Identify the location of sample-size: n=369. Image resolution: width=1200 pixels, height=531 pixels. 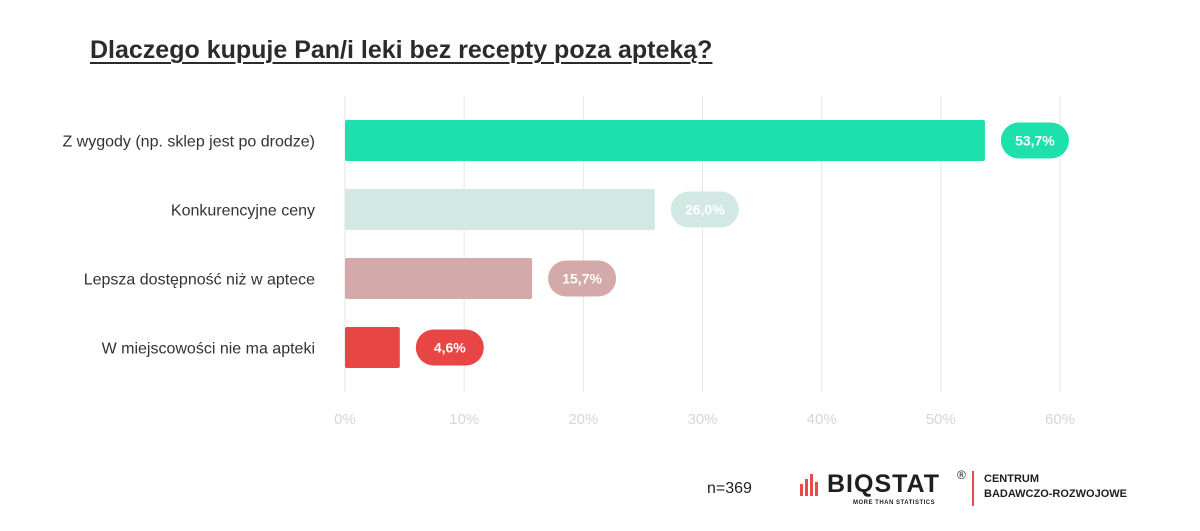
(729, 488).